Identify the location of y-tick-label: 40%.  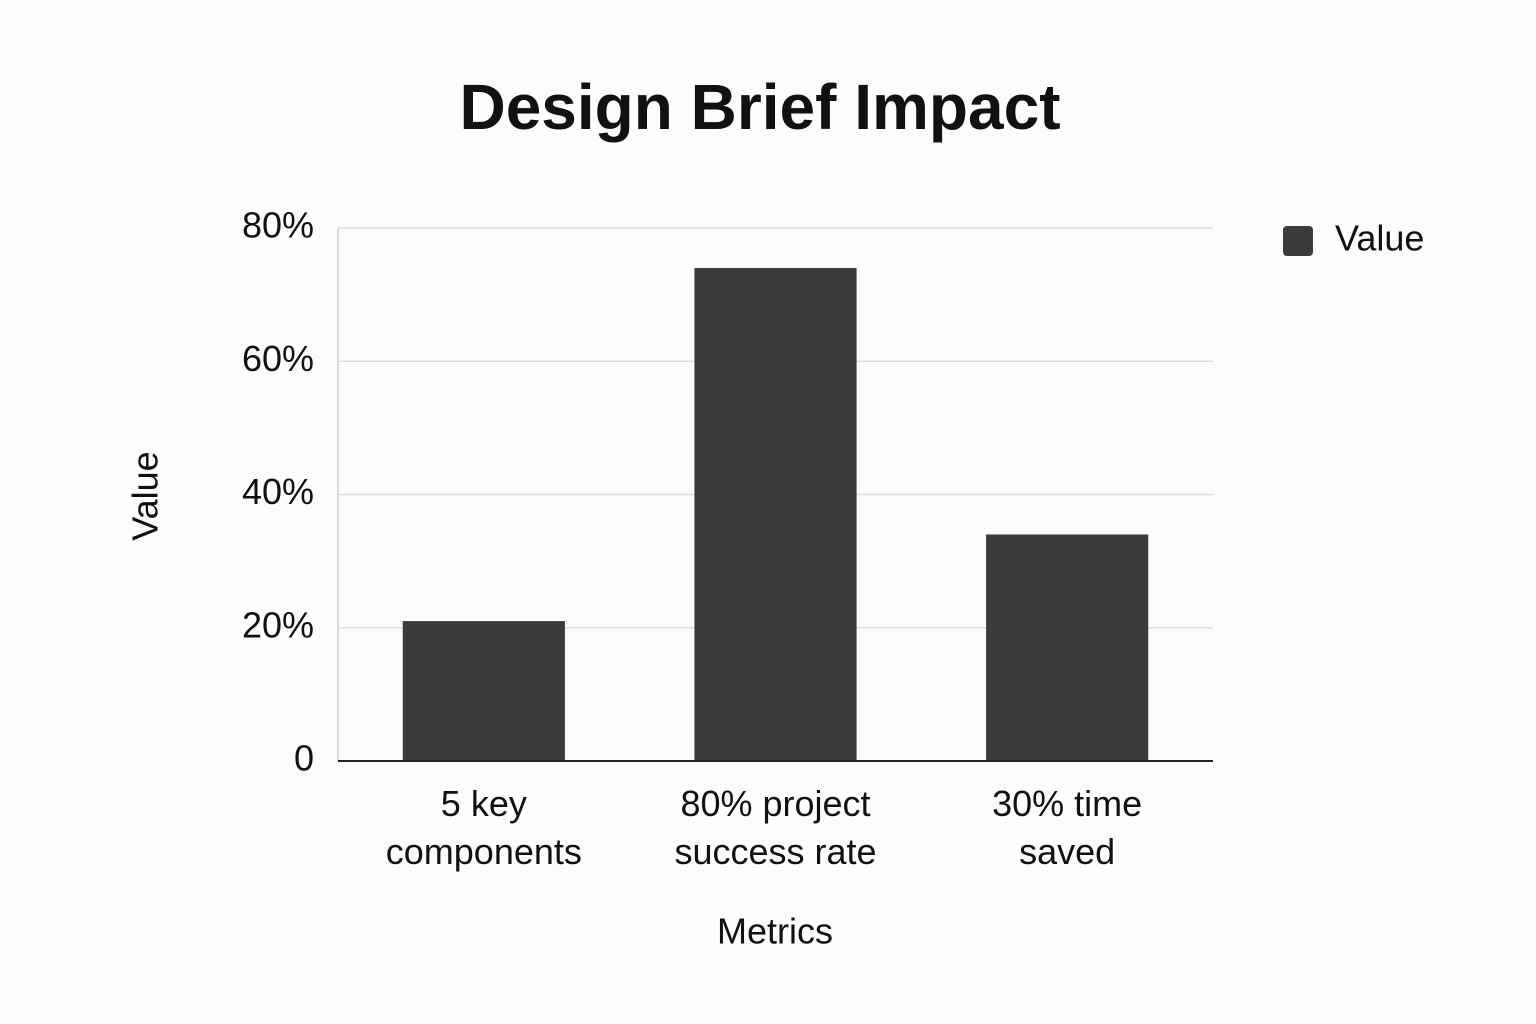
(278, 491).